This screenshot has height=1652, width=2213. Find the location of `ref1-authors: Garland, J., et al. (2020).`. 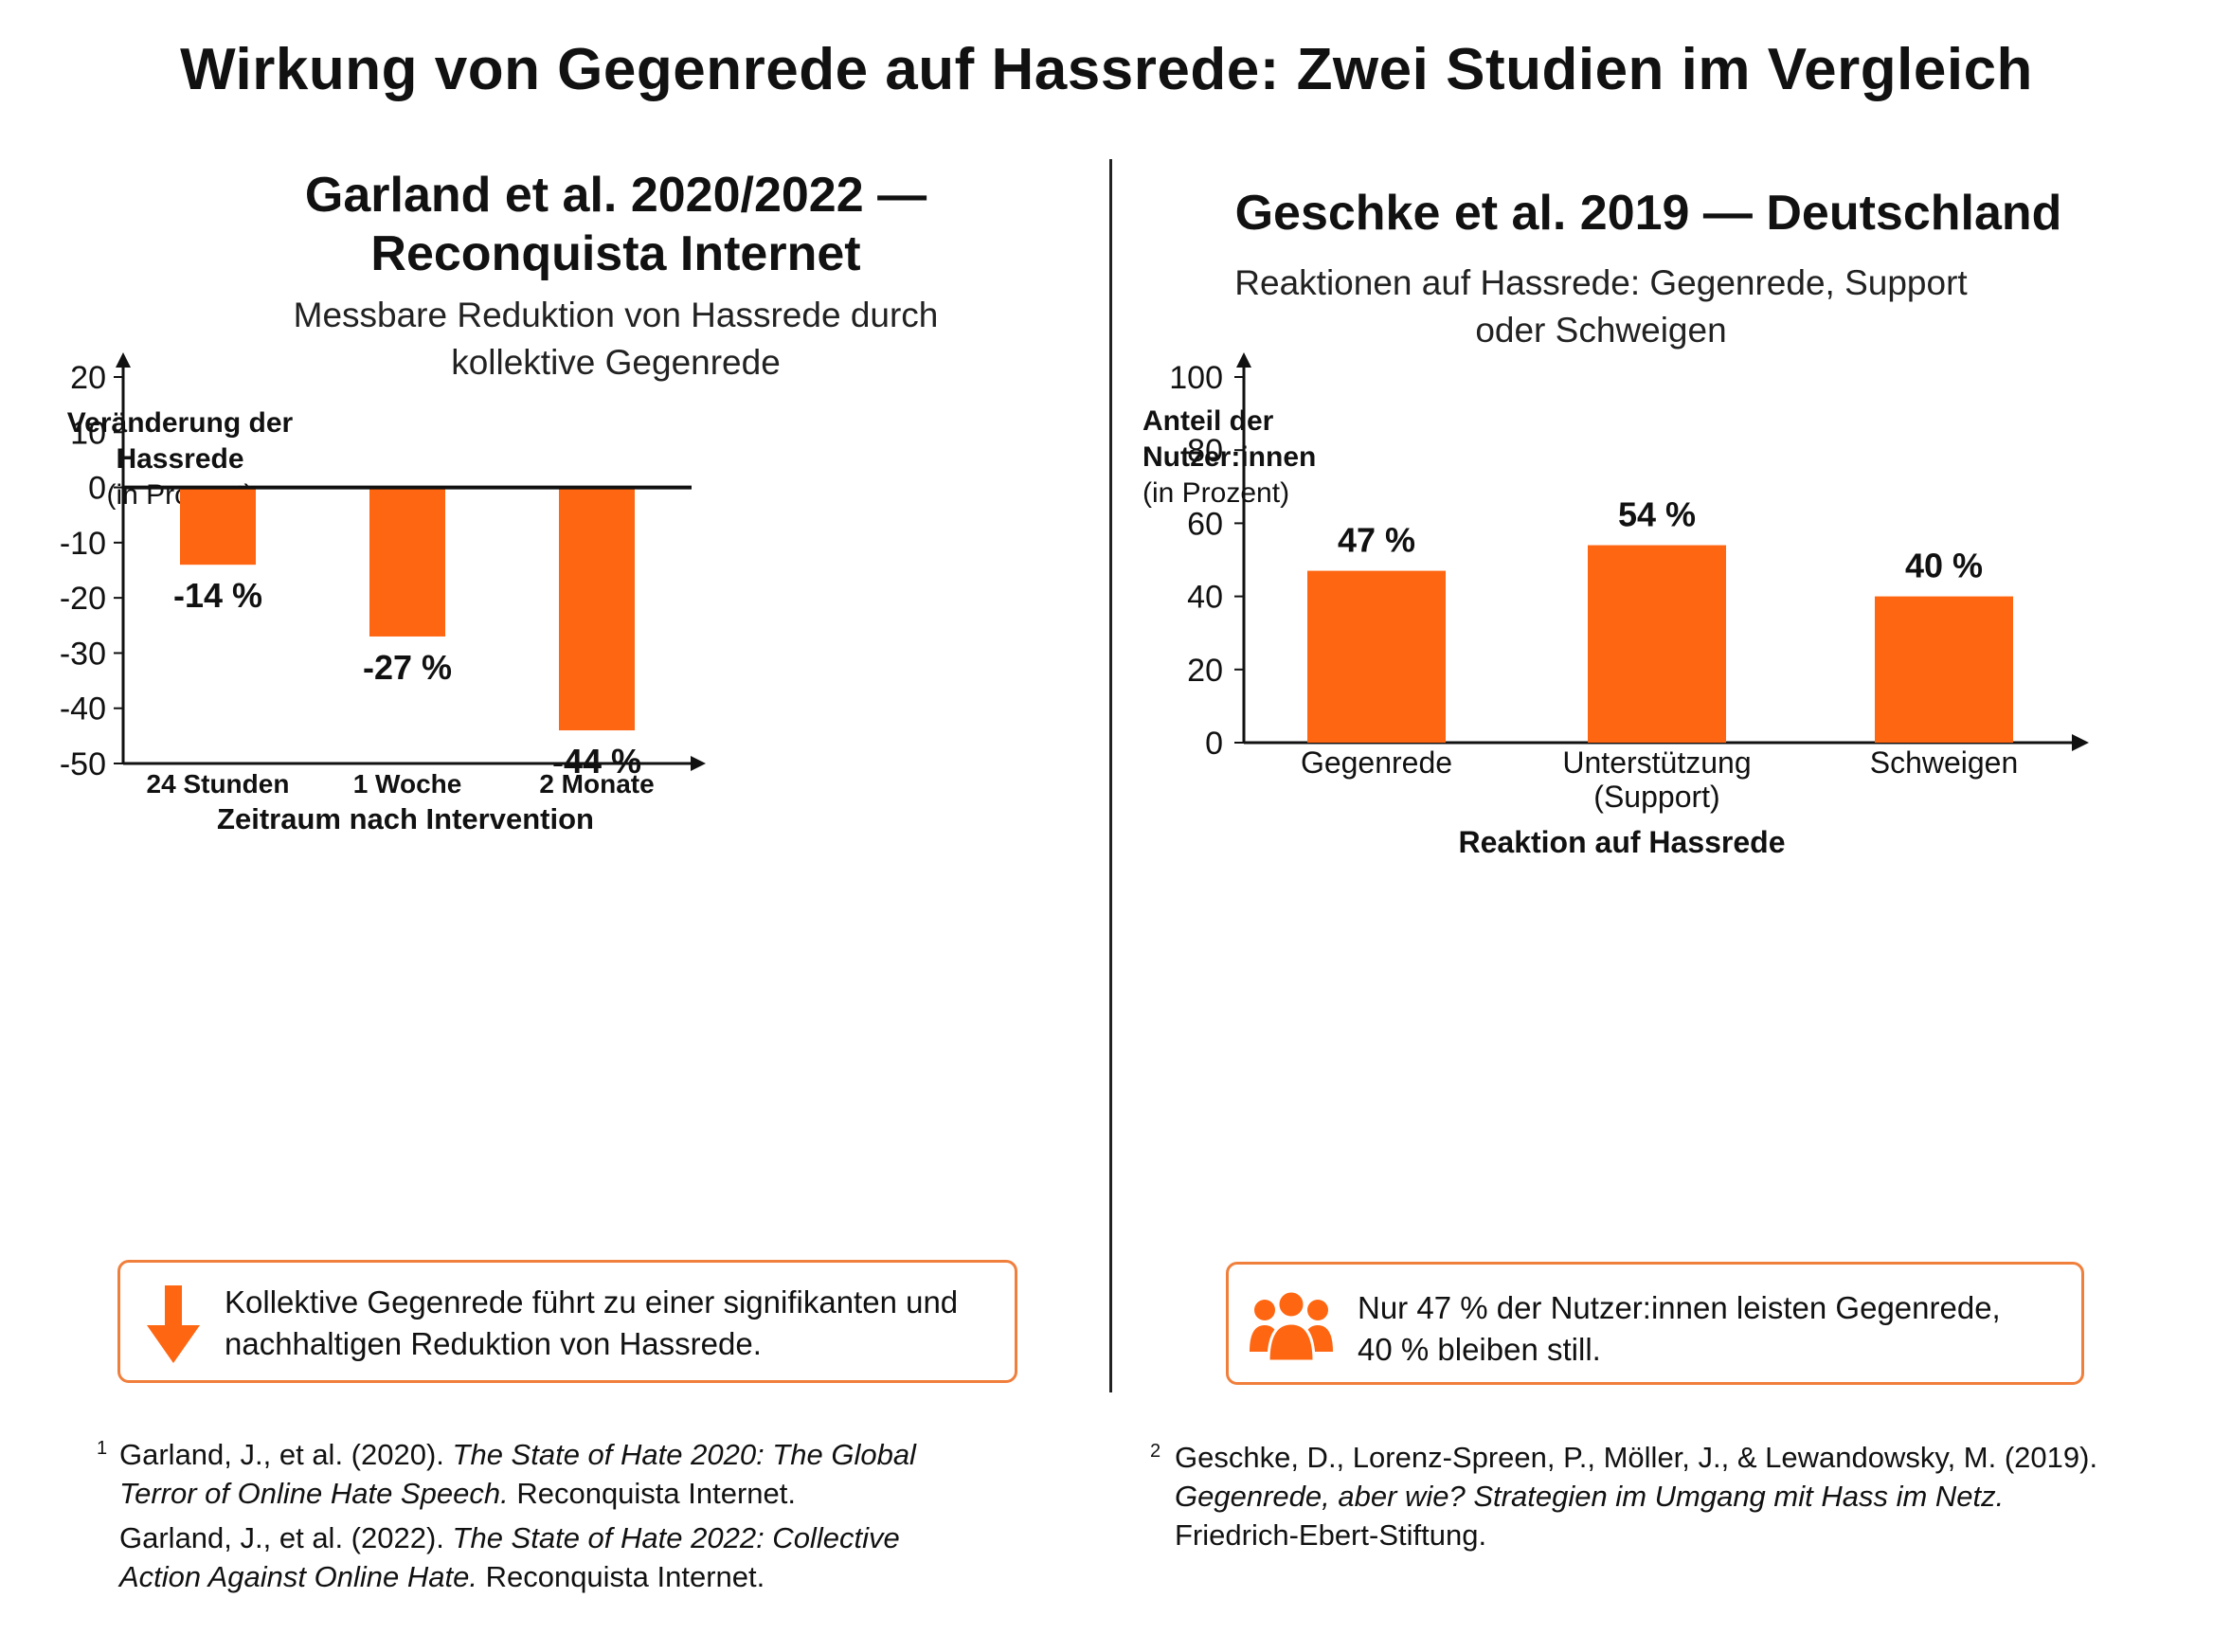

ref1-authors: Garland, J., et al. (2020). is located at coordinates (281, 1454).